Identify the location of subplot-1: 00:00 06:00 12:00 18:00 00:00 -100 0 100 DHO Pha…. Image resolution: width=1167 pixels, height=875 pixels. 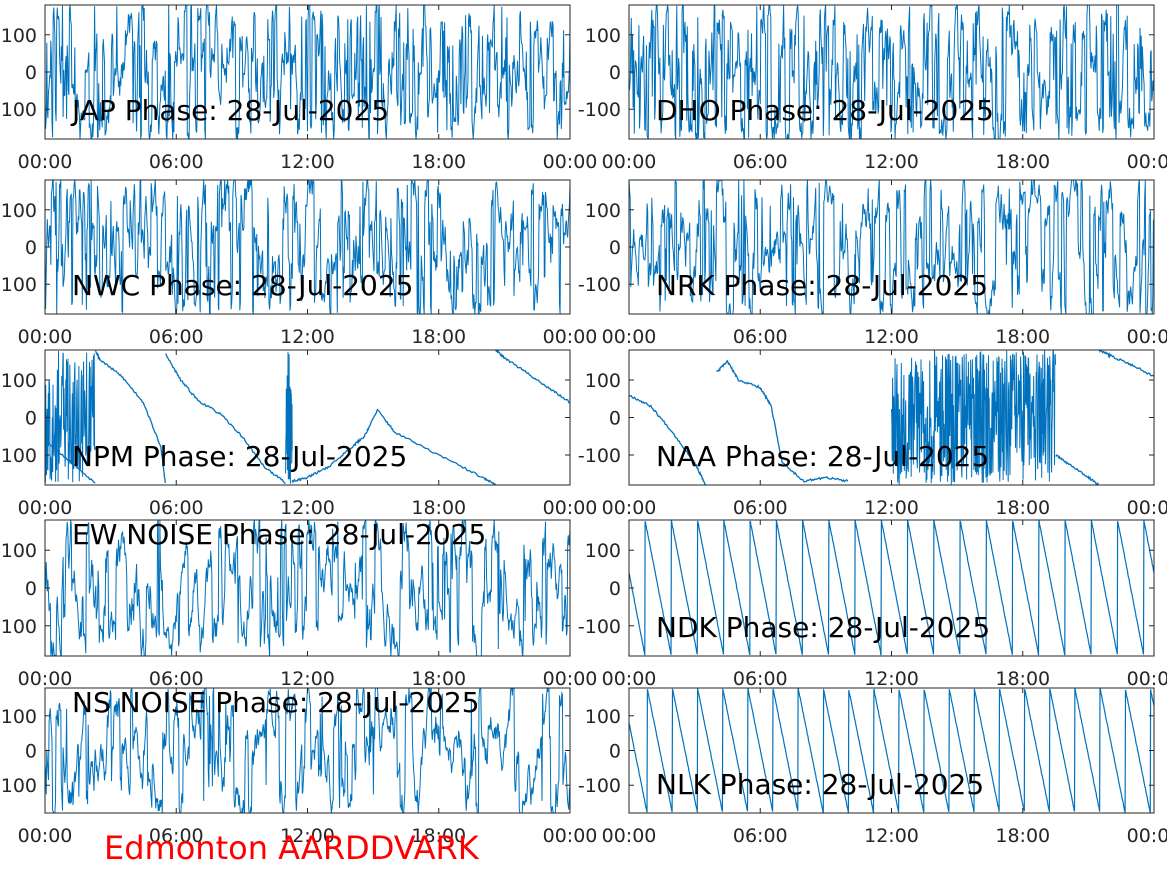
(872, 88).